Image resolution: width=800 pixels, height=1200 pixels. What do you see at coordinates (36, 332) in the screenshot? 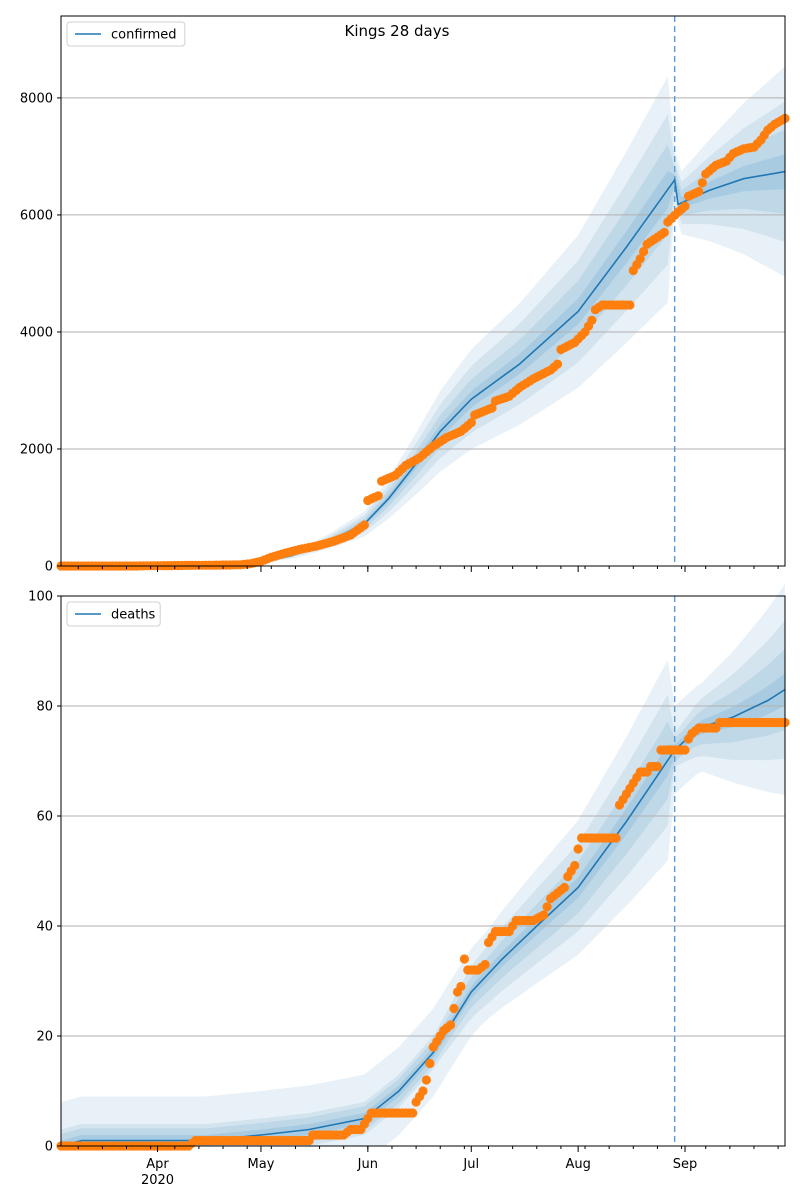
I see `y-tick-label: 4000` at bounding box center [36, 332].